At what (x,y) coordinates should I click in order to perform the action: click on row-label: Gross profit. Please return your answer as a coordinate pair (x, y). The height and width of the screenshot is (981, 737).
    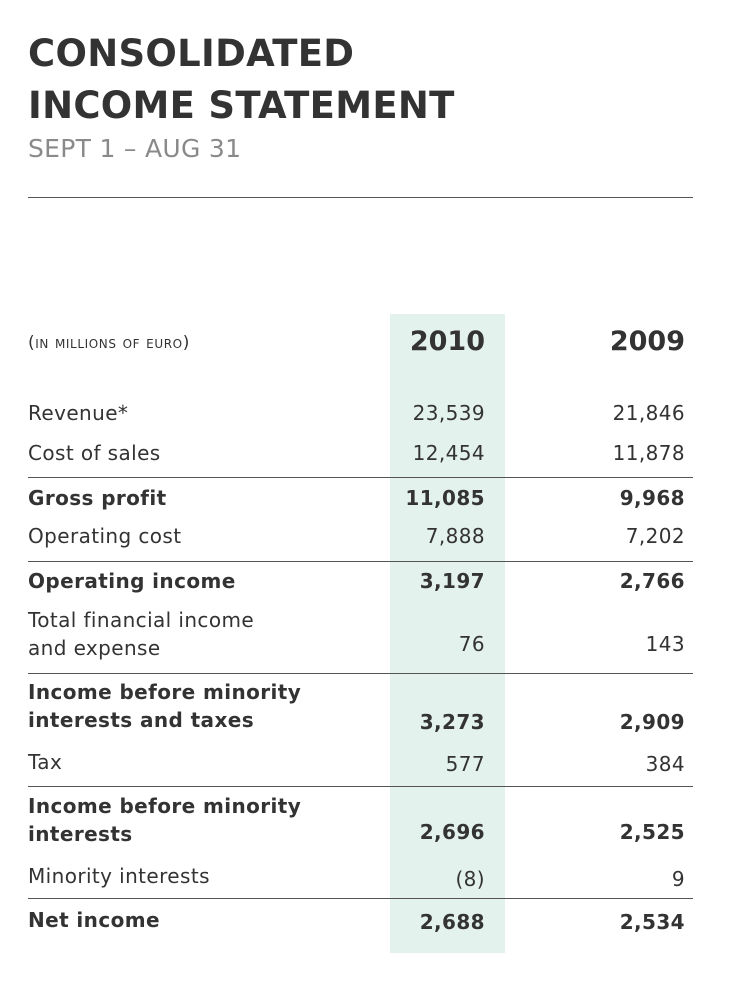
    Looking at the image, I should click on (97, 498).